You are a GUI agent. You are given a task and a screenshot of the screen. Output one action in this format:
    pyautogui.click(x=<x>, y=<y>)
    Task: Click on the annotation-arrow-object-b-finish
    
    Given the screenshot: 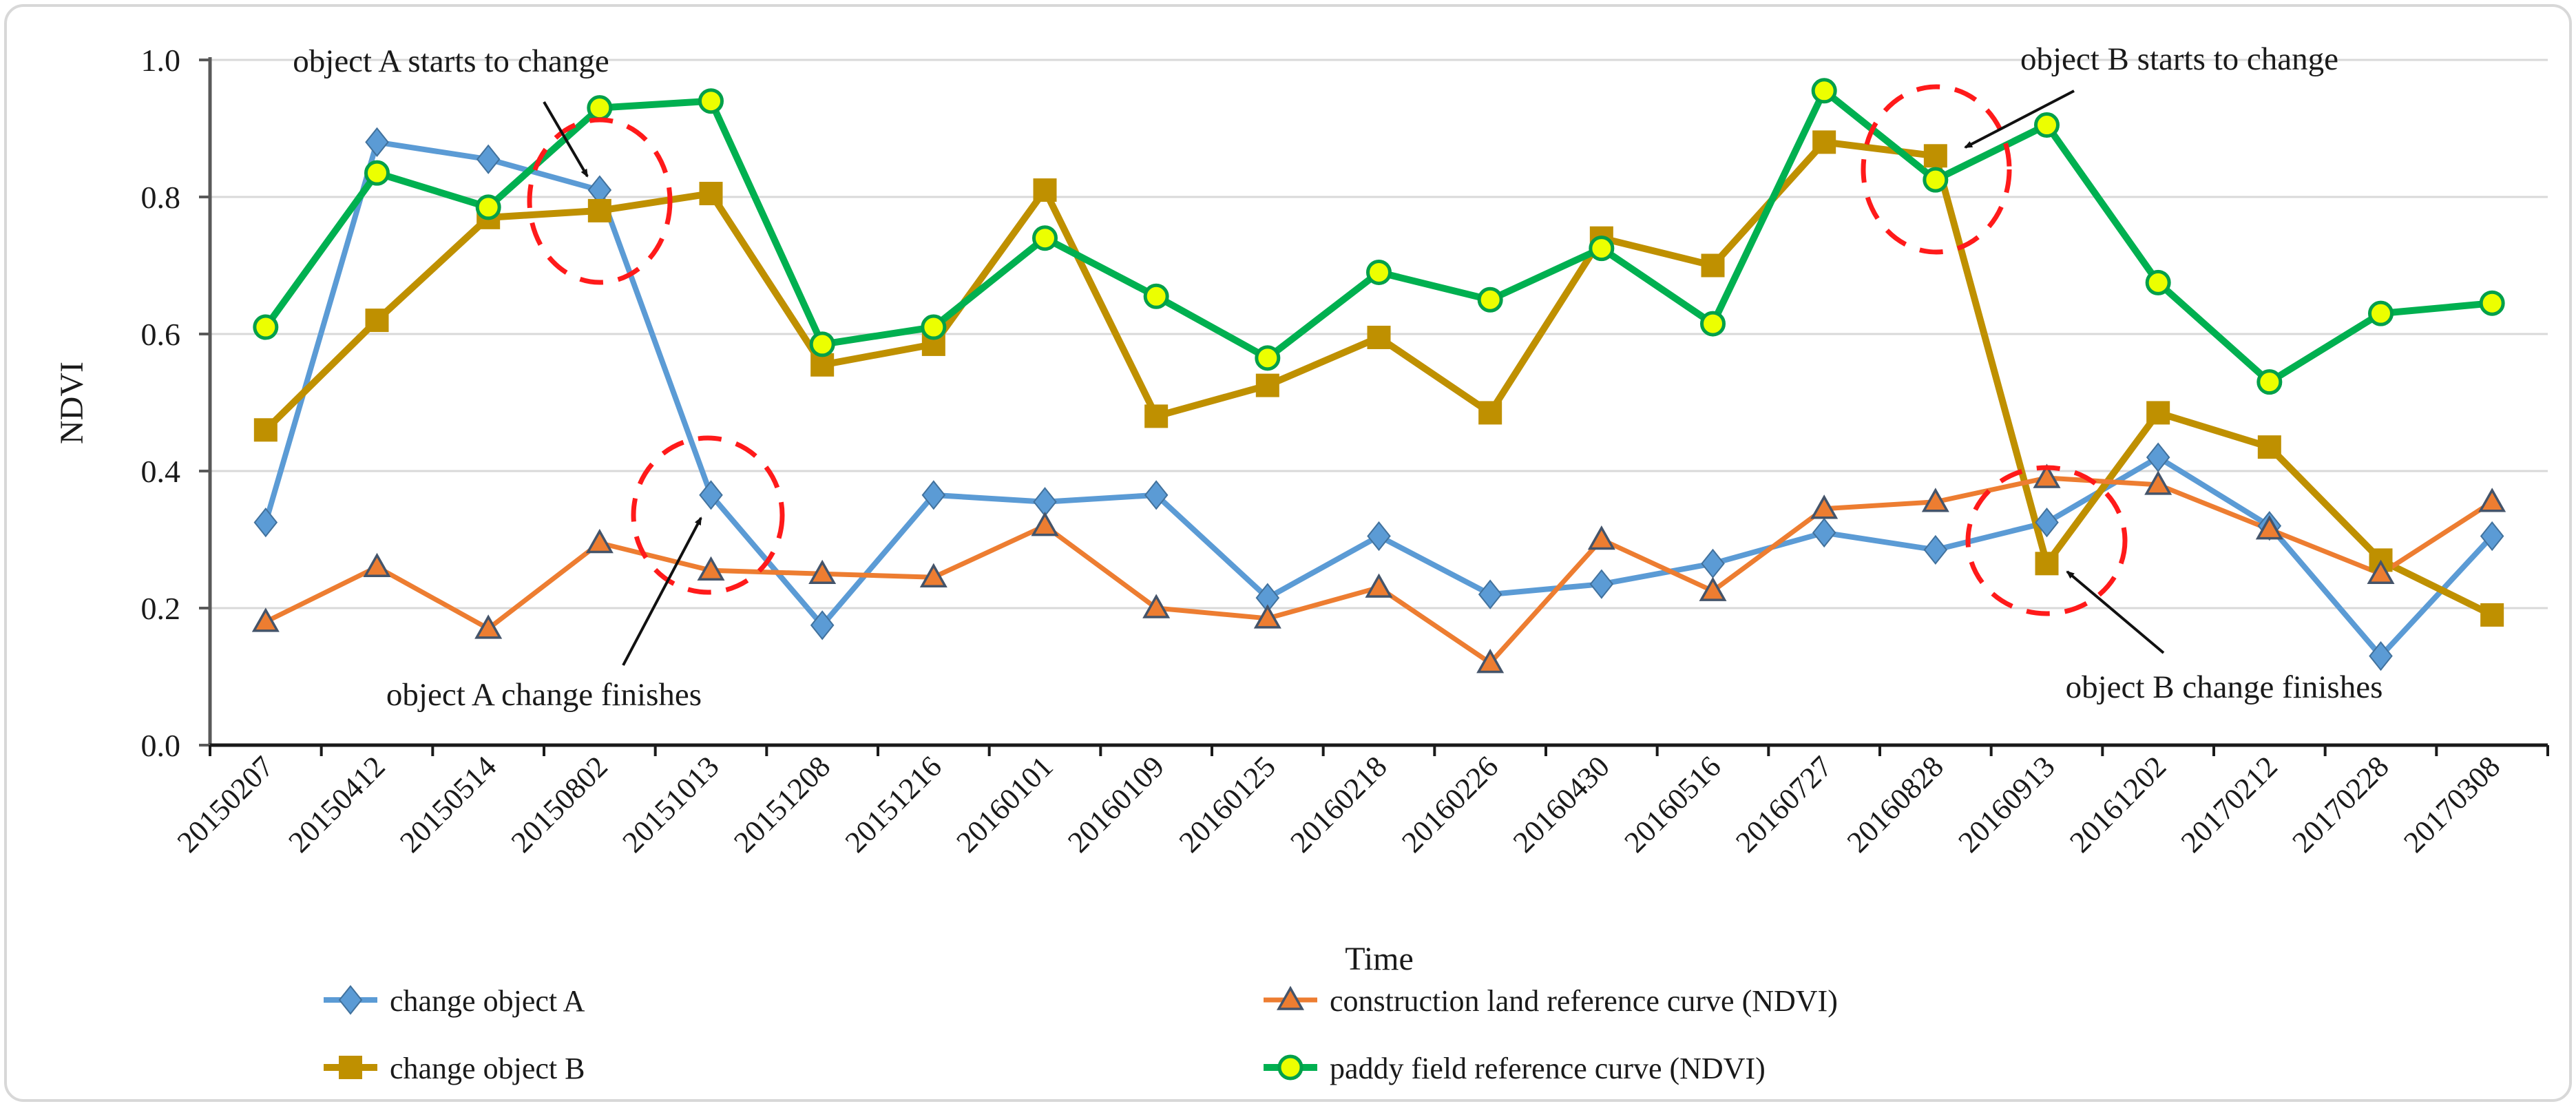 What is the action you would take?
    pyautogui.click(x=2115, y=612)
    